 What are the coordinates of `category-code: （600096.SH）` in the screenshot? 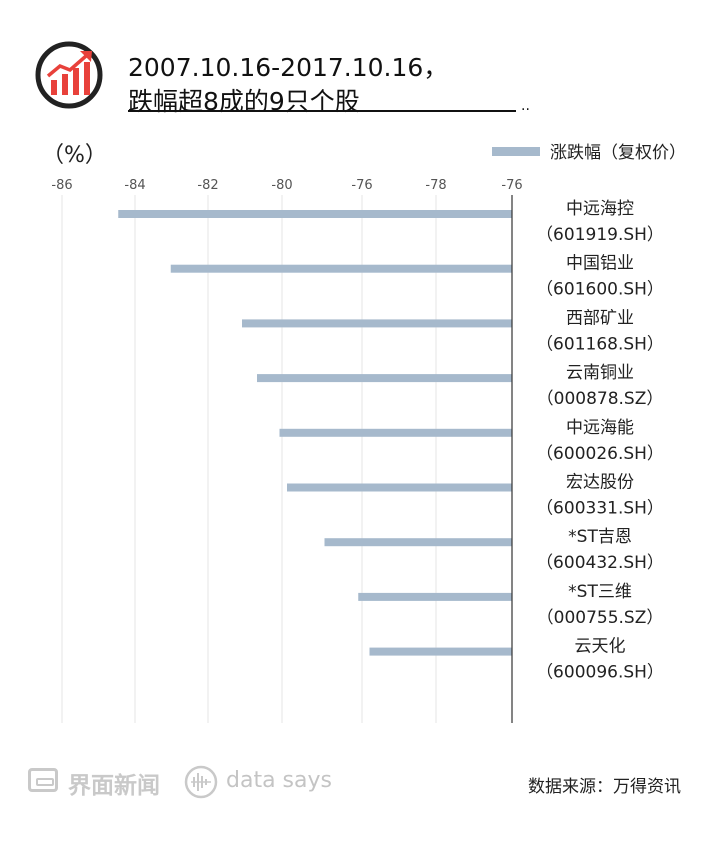 It's located at (600, 673).